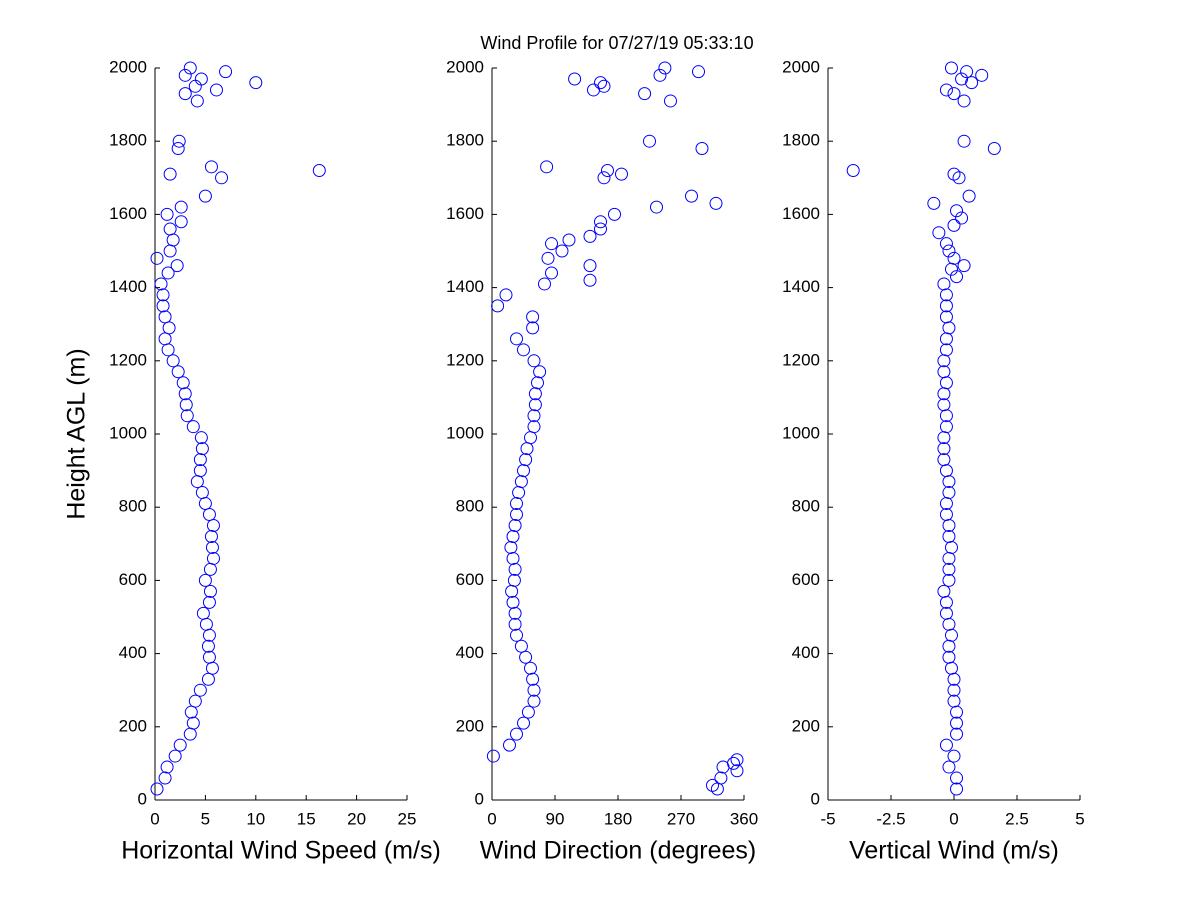  I want to click on x-tick-label: 20, so click(356, 818).